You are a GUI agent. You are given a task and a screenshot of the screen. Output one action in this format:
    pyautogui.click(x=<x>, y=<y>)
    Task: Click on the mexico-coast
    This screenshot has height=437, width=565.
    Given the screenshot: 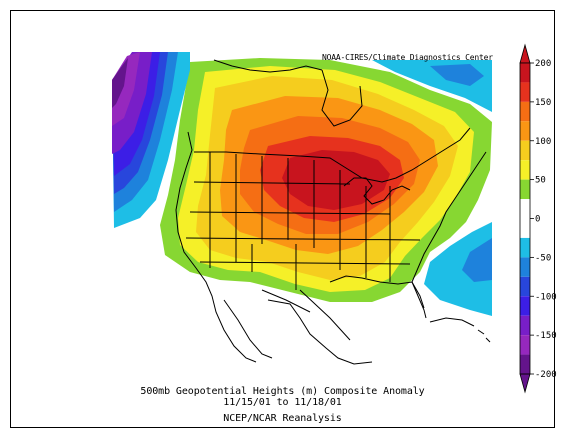 What is the action you would take?
    pyautogui.click(x=320, y=332)
    